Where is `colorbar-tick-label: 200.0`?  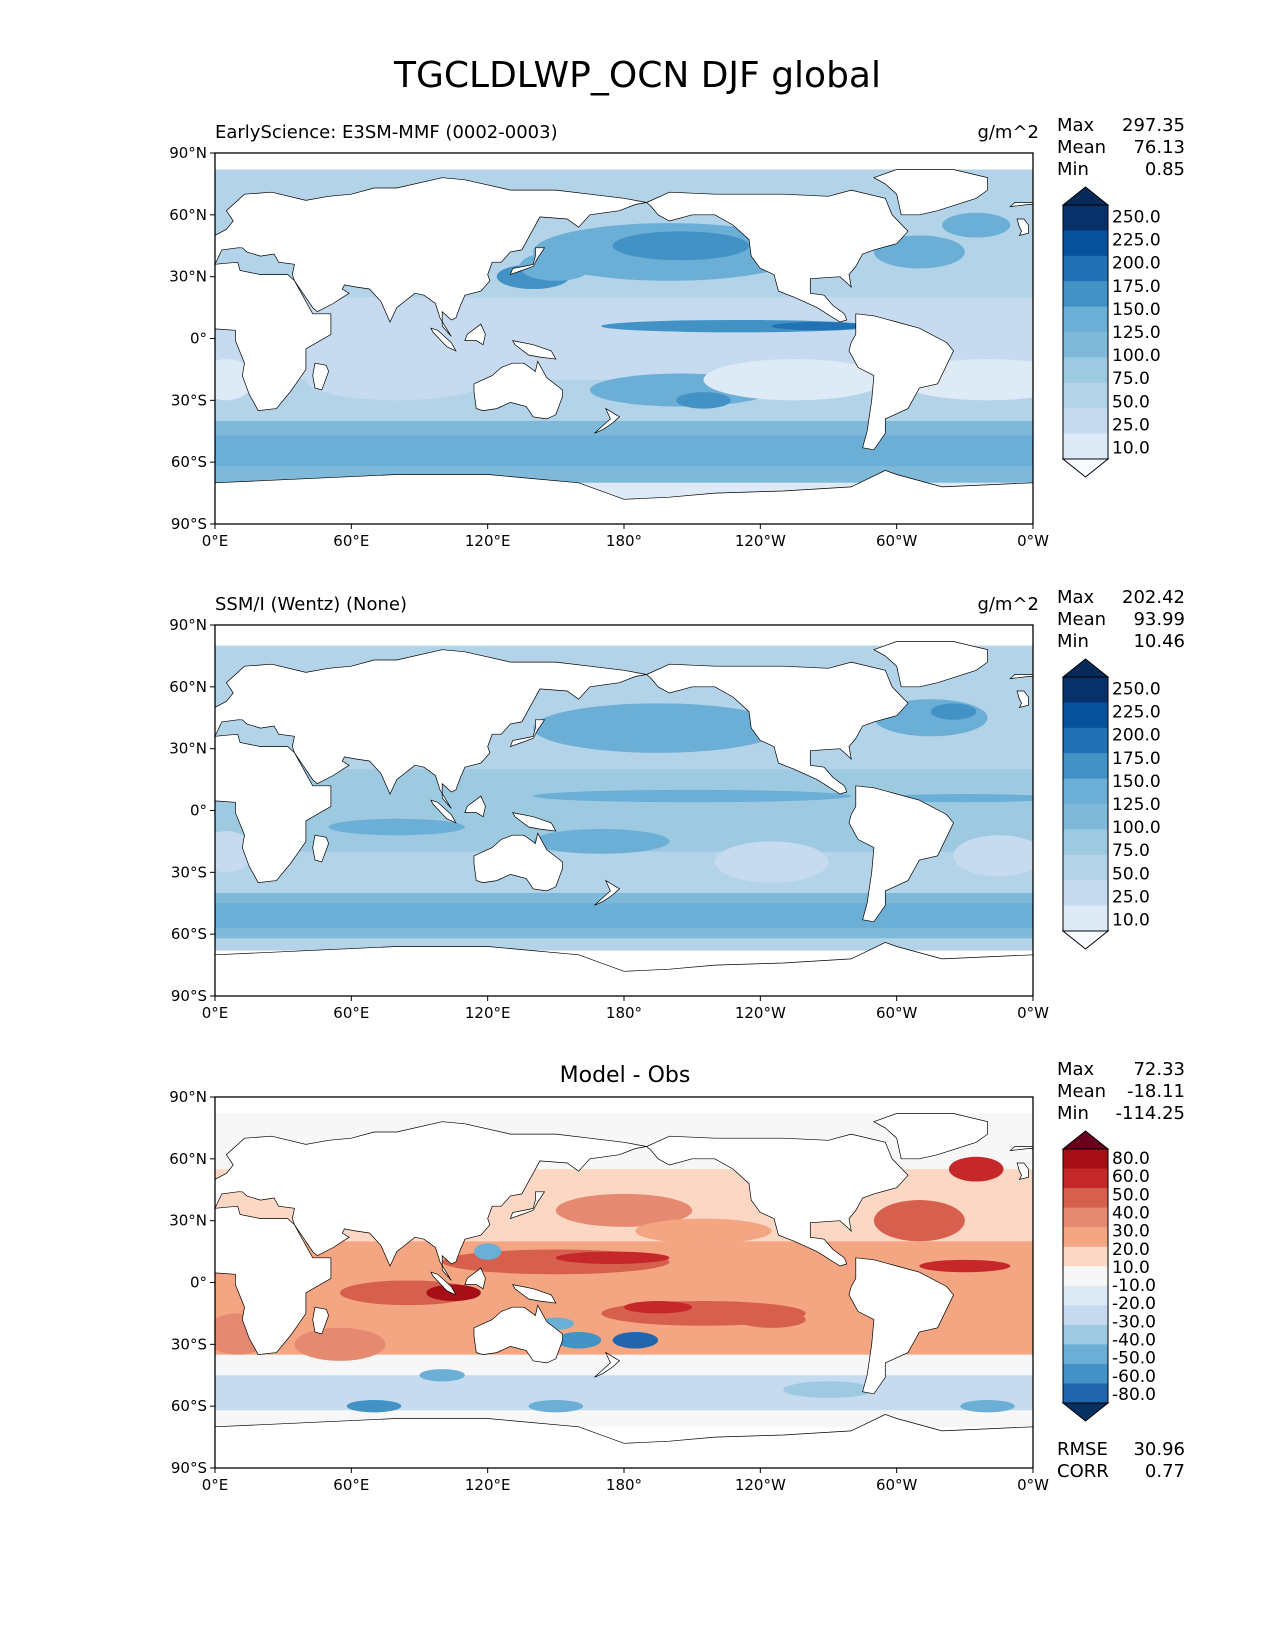 colorbar-tick-label: 200.0 is located at coordinates (1136, 264).